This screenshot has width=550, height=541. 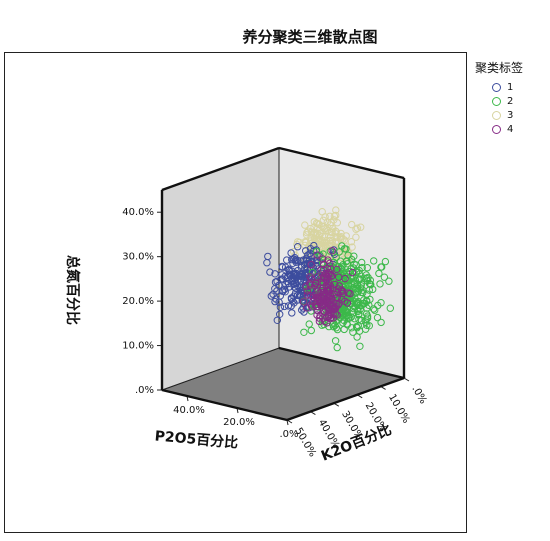 What do you see at coordinates (138, 212) in the screenshot?
I see `z-tick-label: 40.0%` at bounding box center [138, 212].